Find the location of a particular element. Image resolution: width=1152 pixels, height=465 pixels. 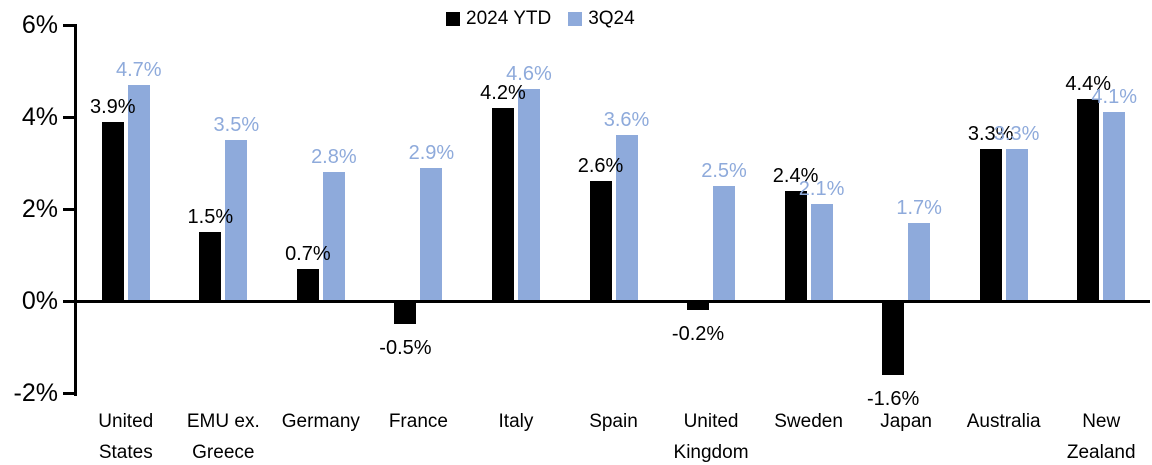

legend-item-2024-ytd: 2024 YTD is located at coordinates (498, 19).